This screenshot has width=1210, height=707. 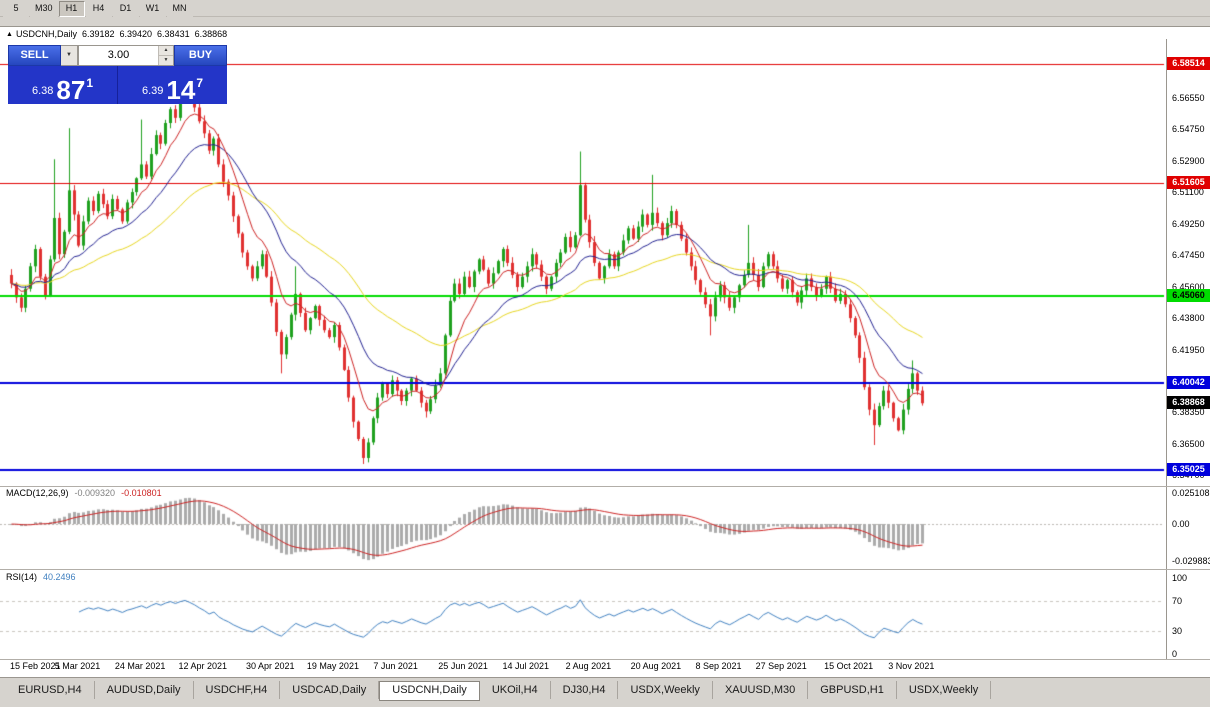 What do you see at coordinates (1181, 524) in the screenshot?
I see `macd-axis-label: 0.00` at bounding box center [1181, 524].